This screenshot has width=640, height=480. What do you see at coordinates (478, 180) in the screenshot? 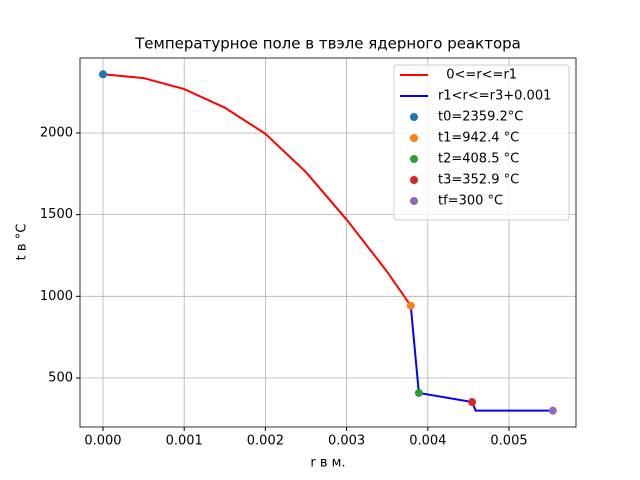
I see `legend-label: t3=352.9 °C` at bounding box center [478, 180].